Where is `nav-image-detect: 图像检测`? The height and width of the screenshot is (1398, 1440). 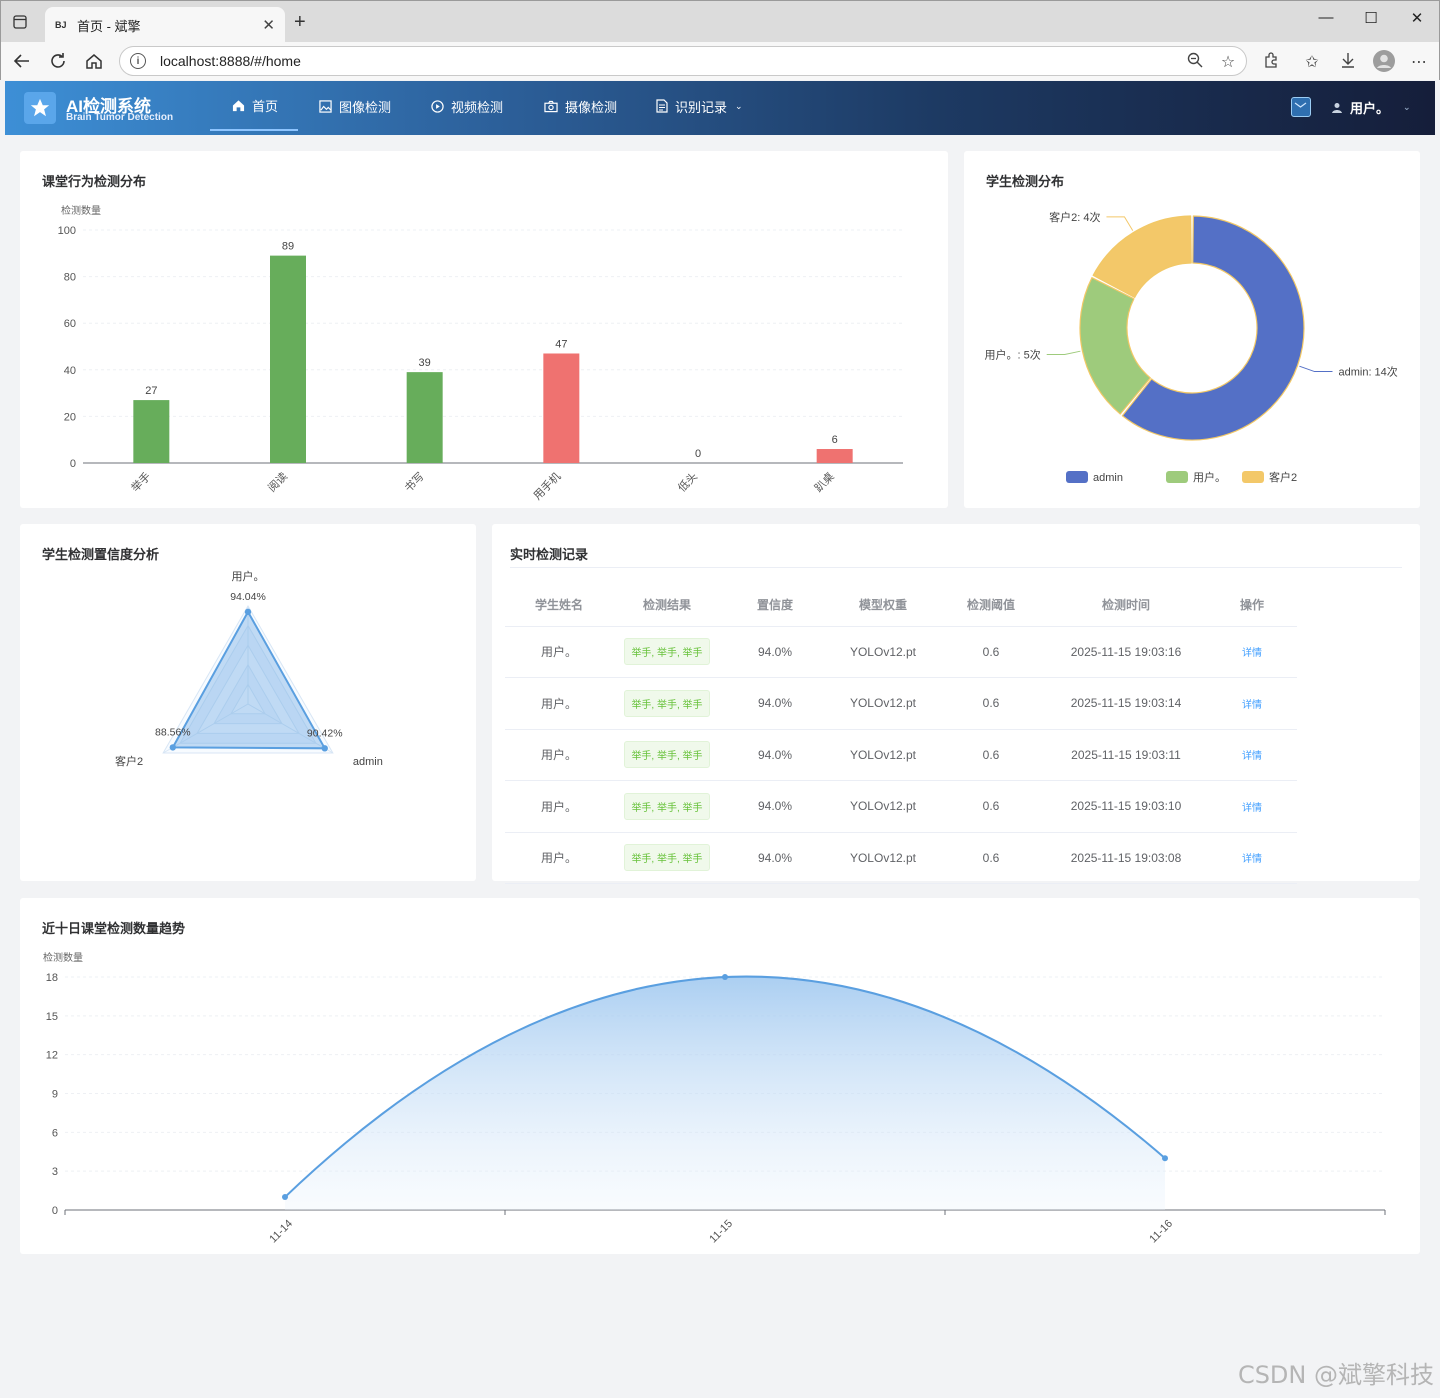
nav-image-detect: 图像检测 is located at coordinates (355, 106).